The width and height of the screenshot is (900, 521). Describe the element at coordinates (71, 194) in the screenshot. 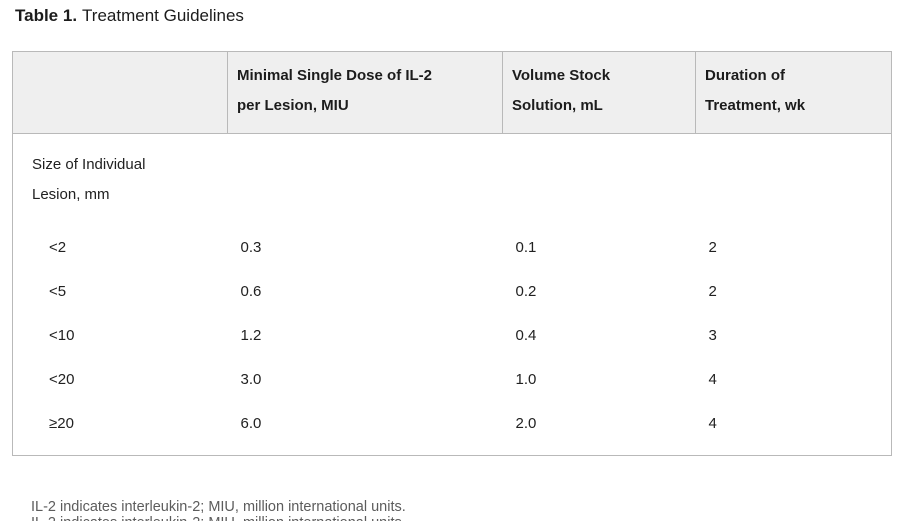

I see `row-group-line: Lesion, mm` at that location.